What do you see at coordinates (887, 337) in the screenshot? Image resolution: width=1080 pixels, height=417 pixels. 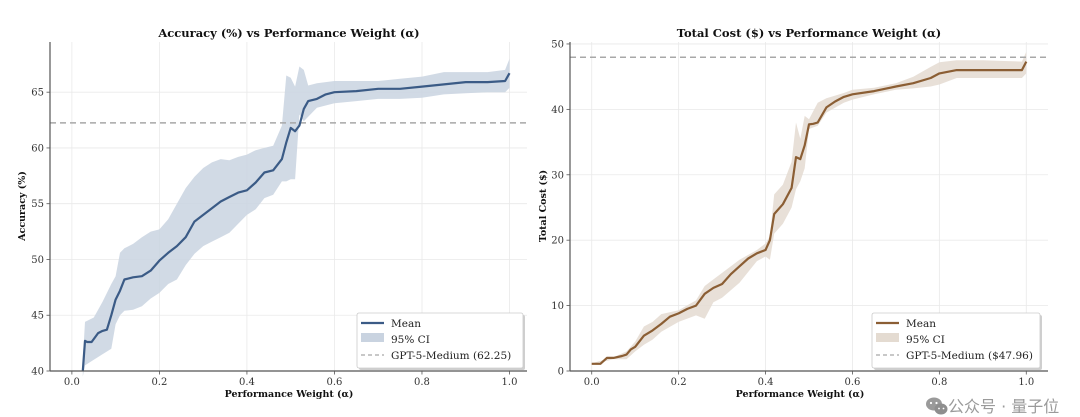 I see `cost-legend-ci-swatch` at bounding box center [887, 337].